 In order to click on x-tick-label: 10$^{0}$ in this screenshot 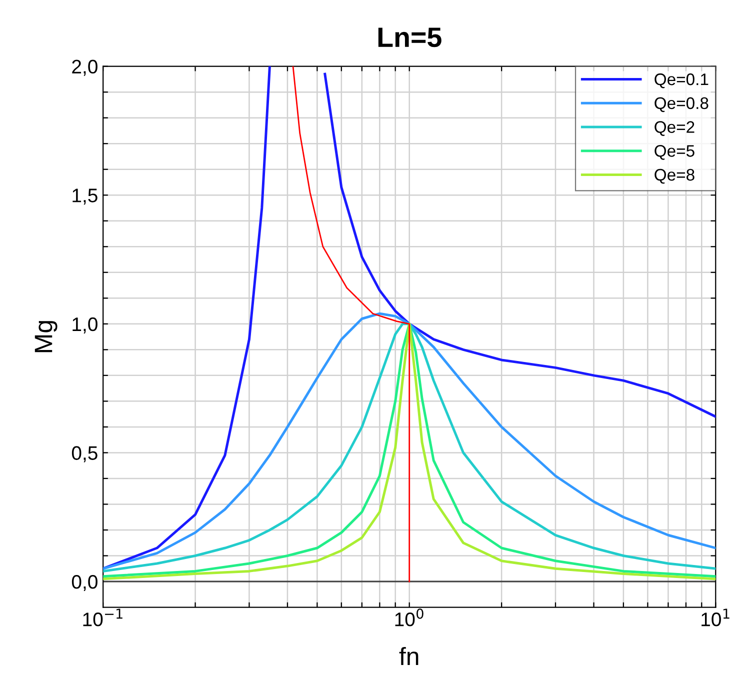, I will do `click(409, 617)`.